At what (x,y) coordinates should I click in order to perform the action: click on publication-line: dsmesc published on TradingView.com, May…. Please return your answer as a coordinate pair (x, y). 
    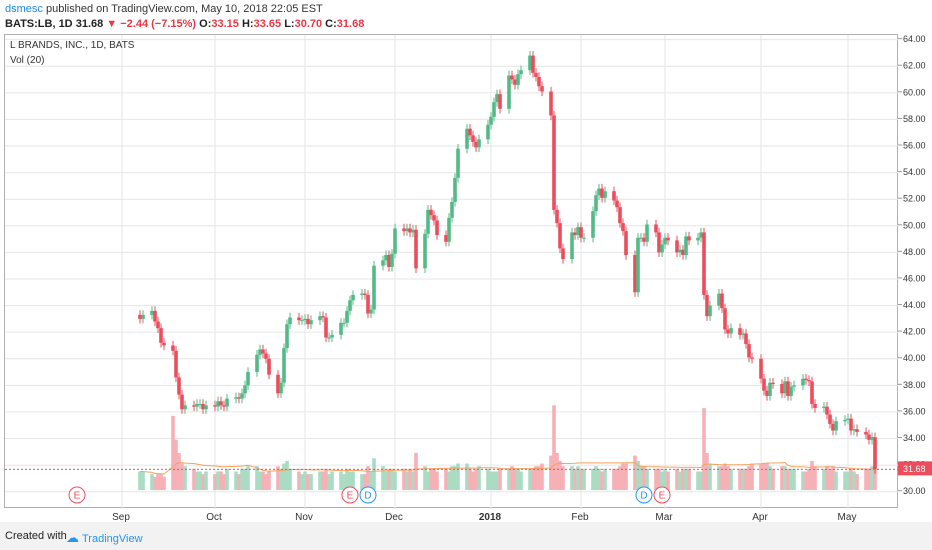
    Looking at the image, I should click on (164, 9).